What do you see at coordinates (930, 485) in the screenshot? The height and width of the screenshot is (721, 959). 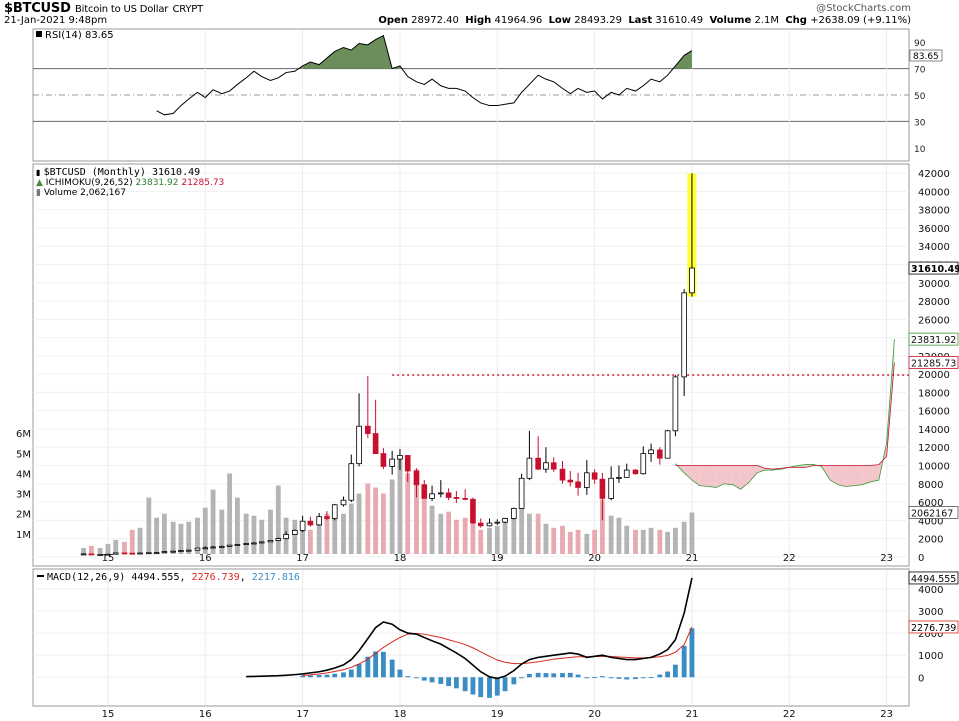 I see `price-tick-label: 8000` at bounding box center [930, 485].